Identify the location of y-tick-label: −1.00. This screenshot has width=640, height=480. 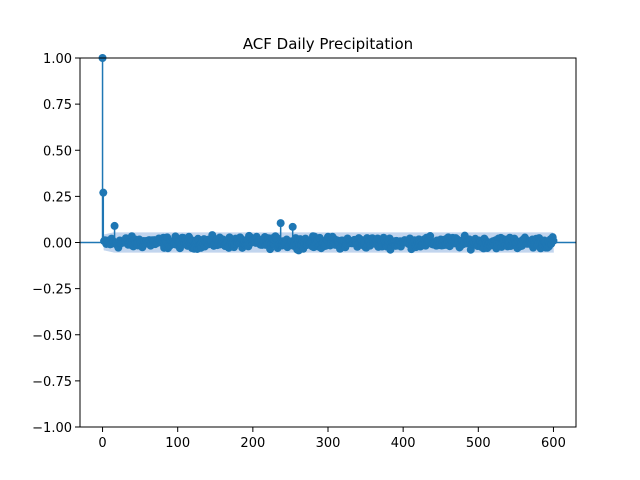
(52, 428).